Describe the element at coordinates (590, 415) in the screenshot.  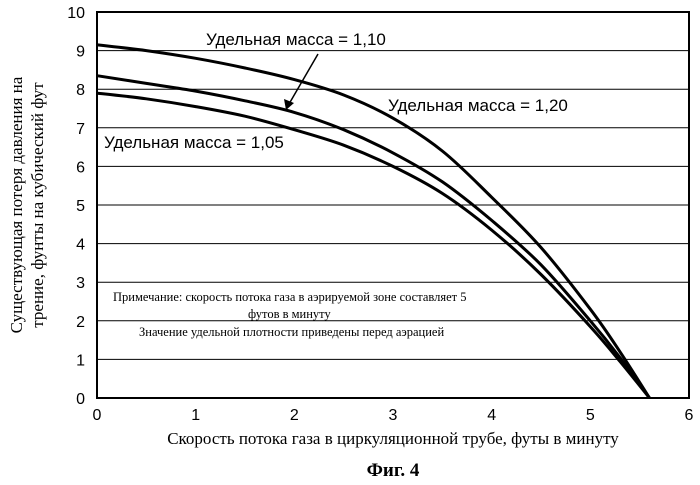
I see `x-tick-label: 5` at that location.